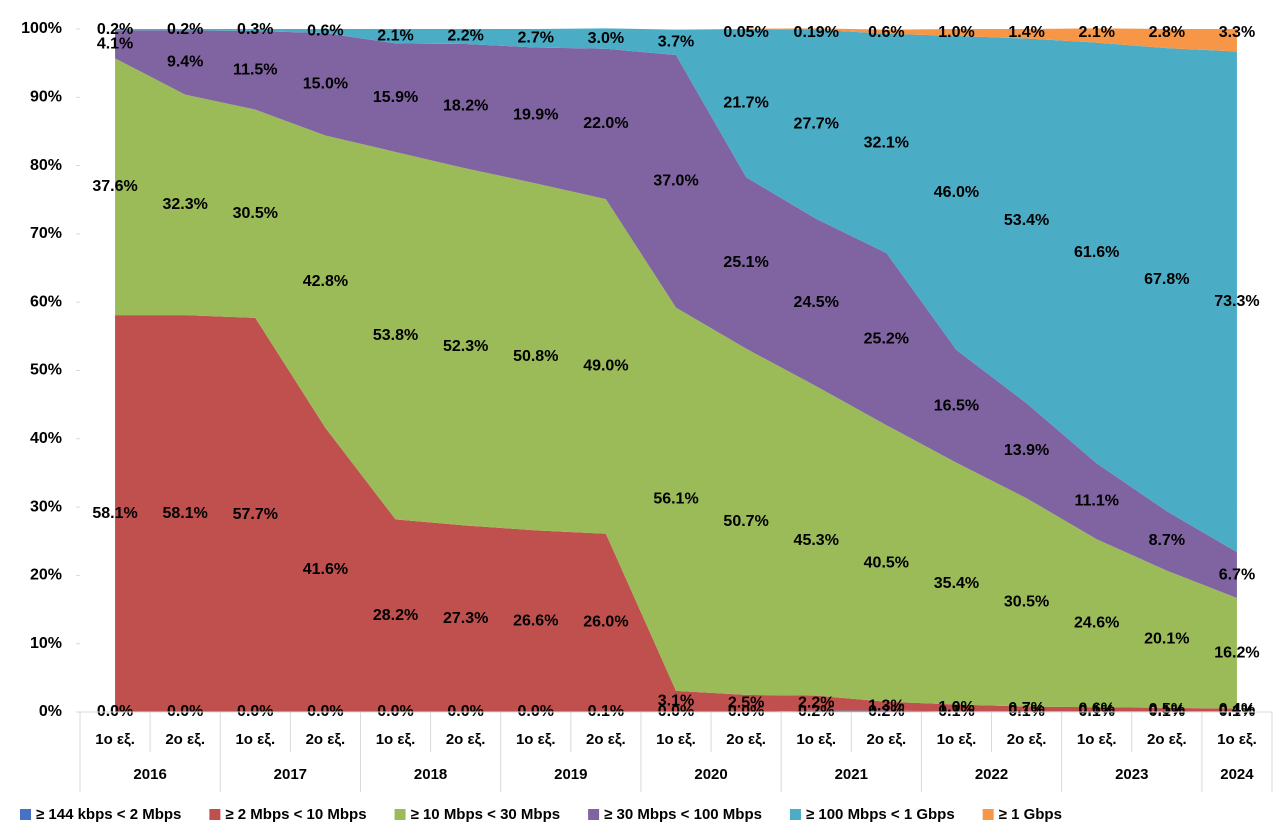 This screenshot has width=1288, height=837. I want to click on group-label: 2017, so click(290, 774).